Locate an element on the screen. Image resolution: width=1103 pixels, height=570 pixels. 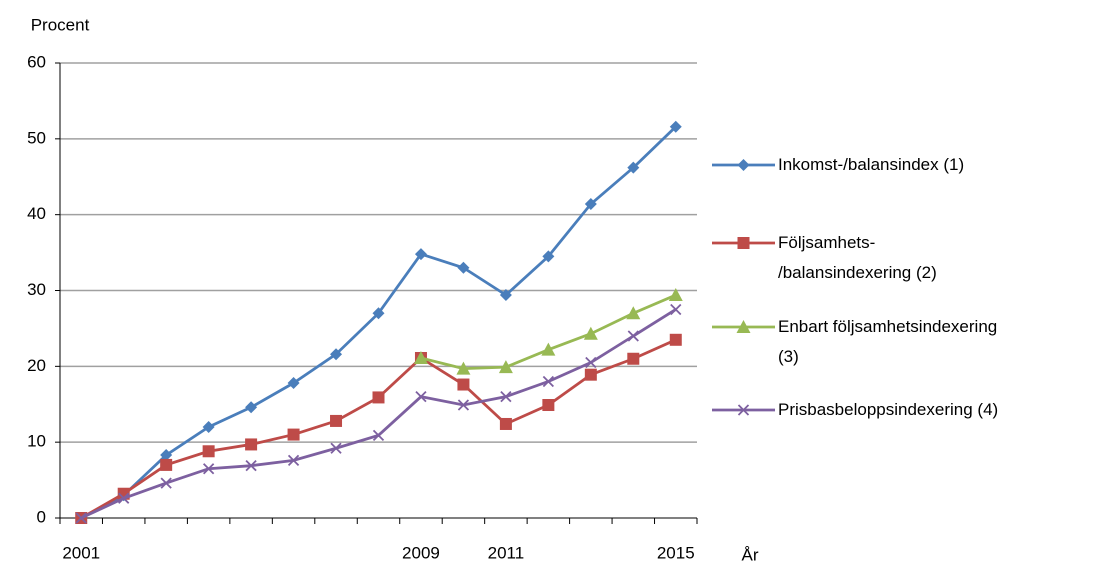
y-tick-label: 50 is located at coordinates (36, 137).